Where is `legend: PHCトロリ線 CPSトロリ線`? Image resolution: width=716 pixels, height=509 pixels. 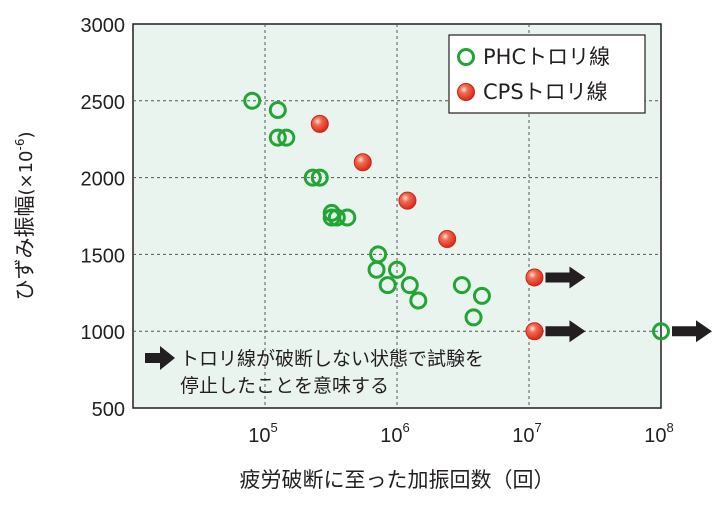
legend: PHCトロリ線 CPSトロリ線 is located at coordinates (547, 74).